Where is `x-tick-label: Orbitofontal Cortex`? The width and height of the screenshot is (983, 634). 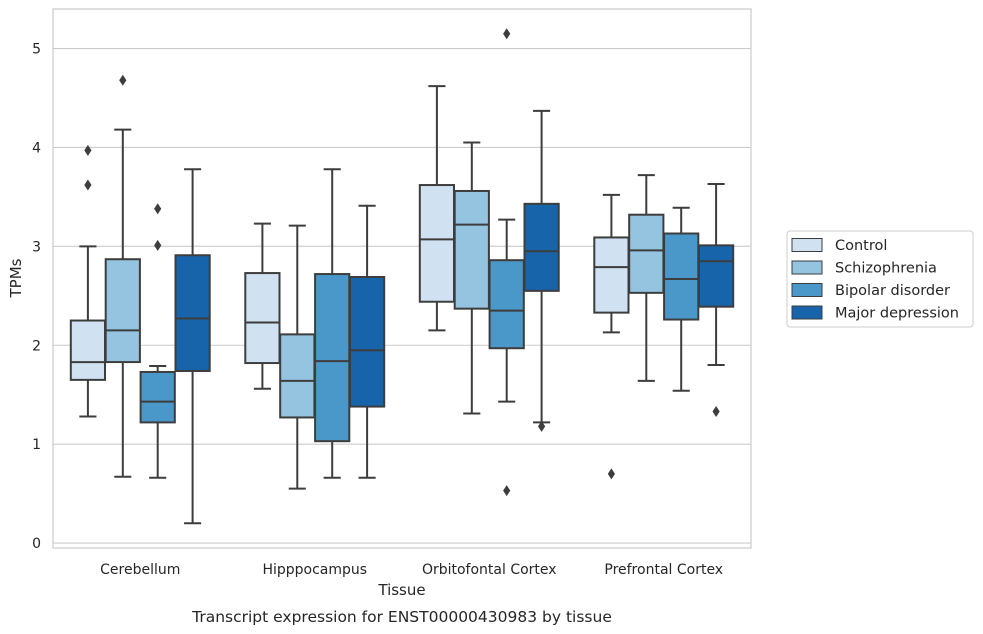 x-tick-label: Orbitofontal Cortex is located at coordinates (489, 570).